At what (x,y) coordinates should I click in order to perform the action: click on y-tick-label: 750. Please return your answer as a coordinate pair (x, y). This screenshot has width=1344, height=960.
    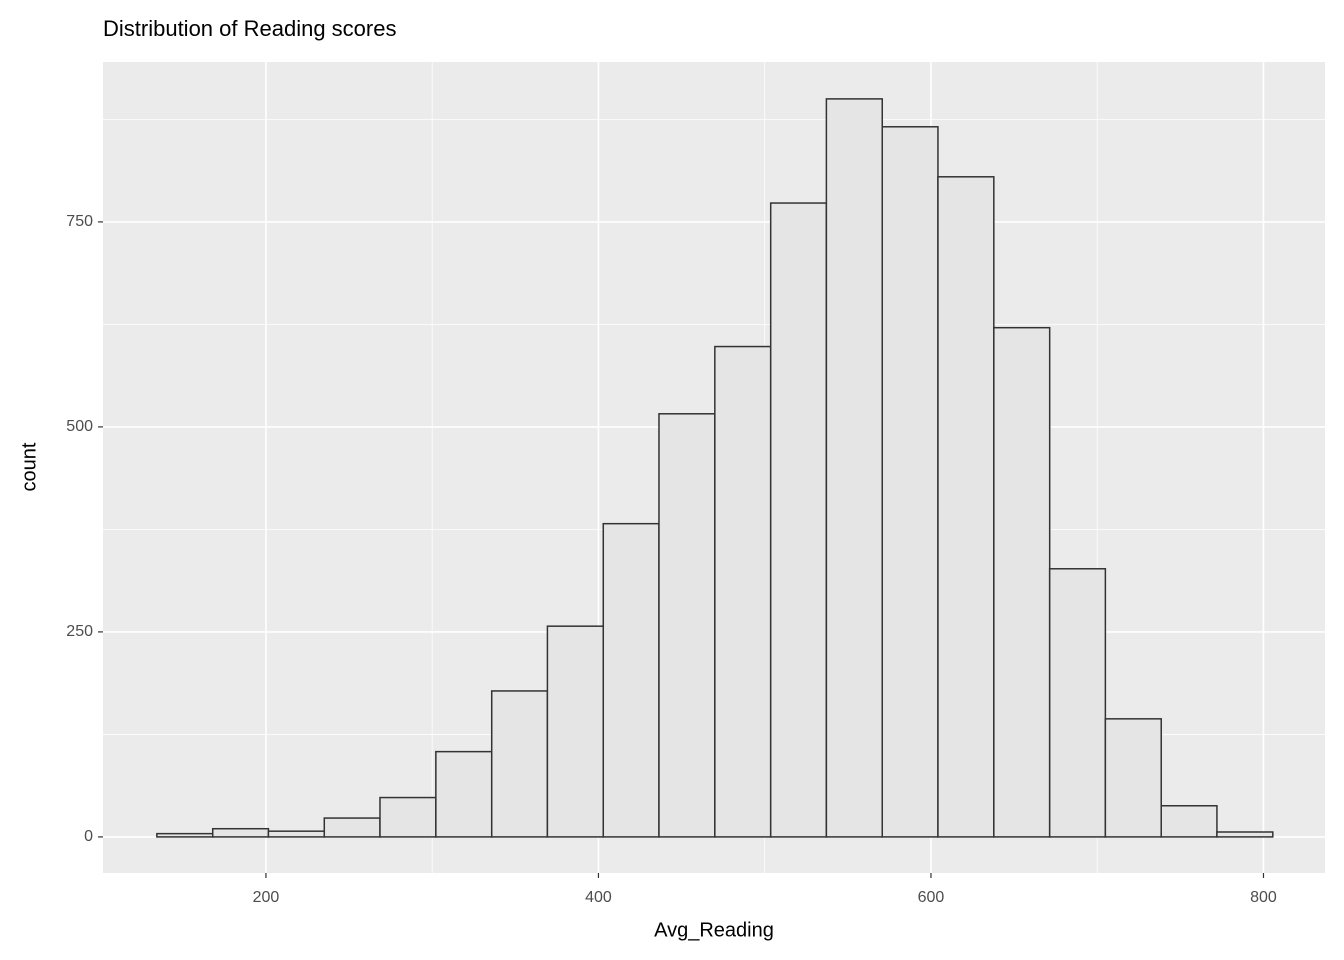
    Looking at the image, I should click on (79, 221).